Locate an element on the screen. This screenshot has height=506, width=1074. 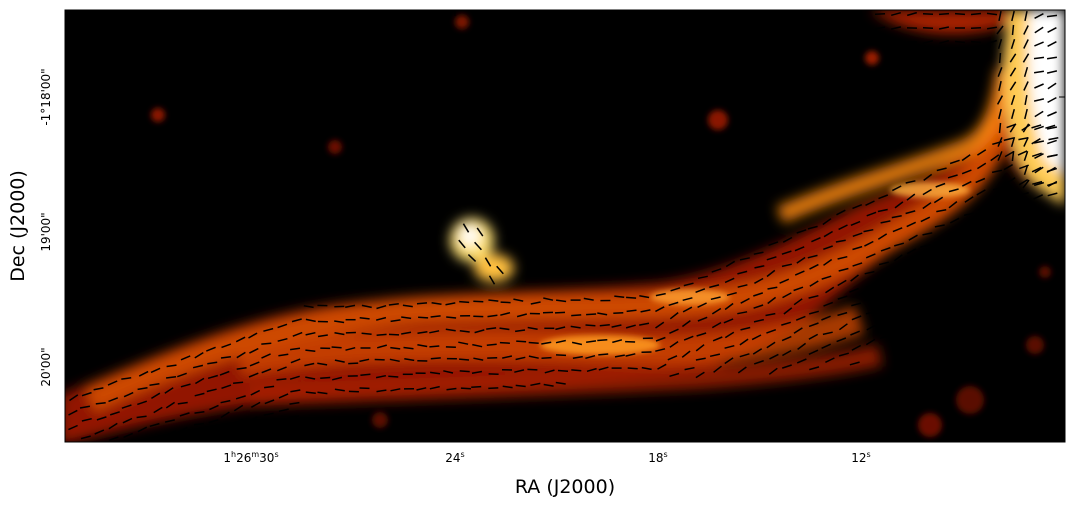
x-axis-label: RA (J2000) is located at coordinates (565, 487).